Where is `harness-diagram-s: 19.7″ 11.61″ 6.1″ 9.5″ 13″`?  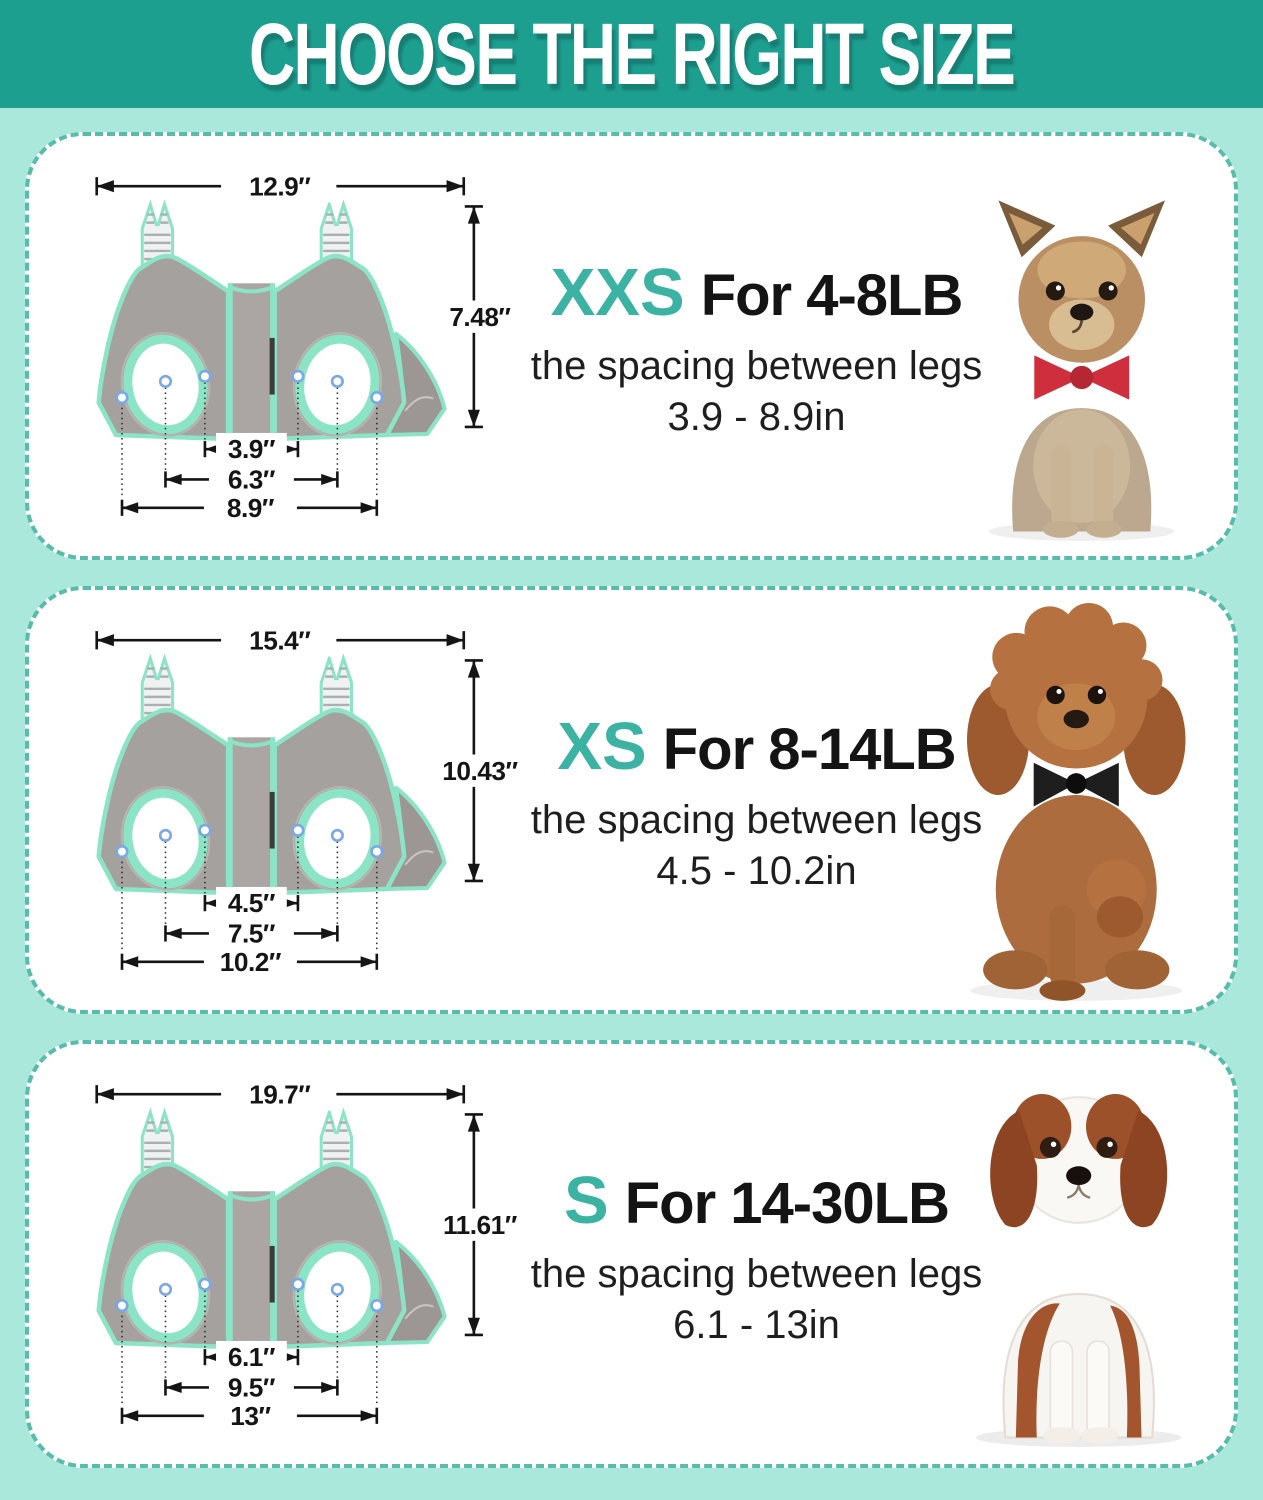 harness-diagram-s: 19.7″ 11.61″ 6.1″ 9.5″ 13″ is located at coordinates (295, 1254).